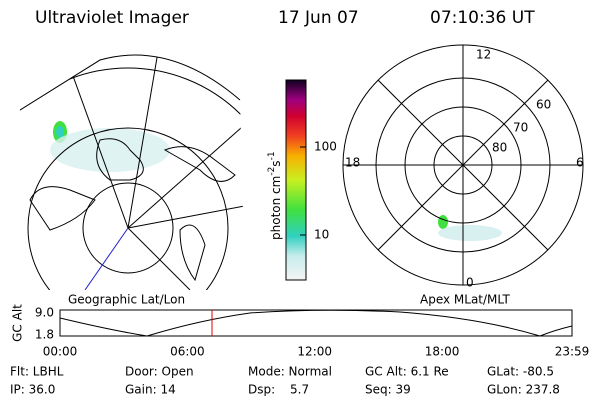  I want to click on status-field: Mode: Normal, so click(290, 372).